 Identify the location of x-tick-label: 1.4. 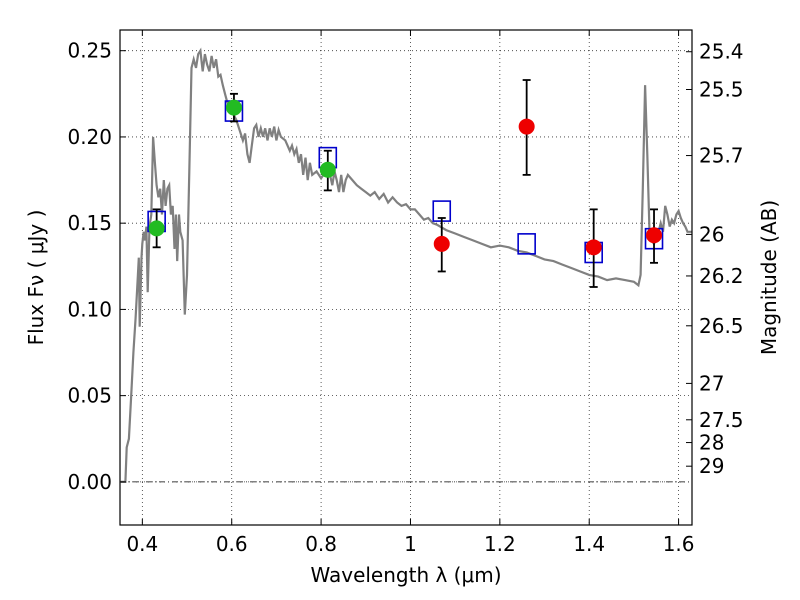
(589, 544).